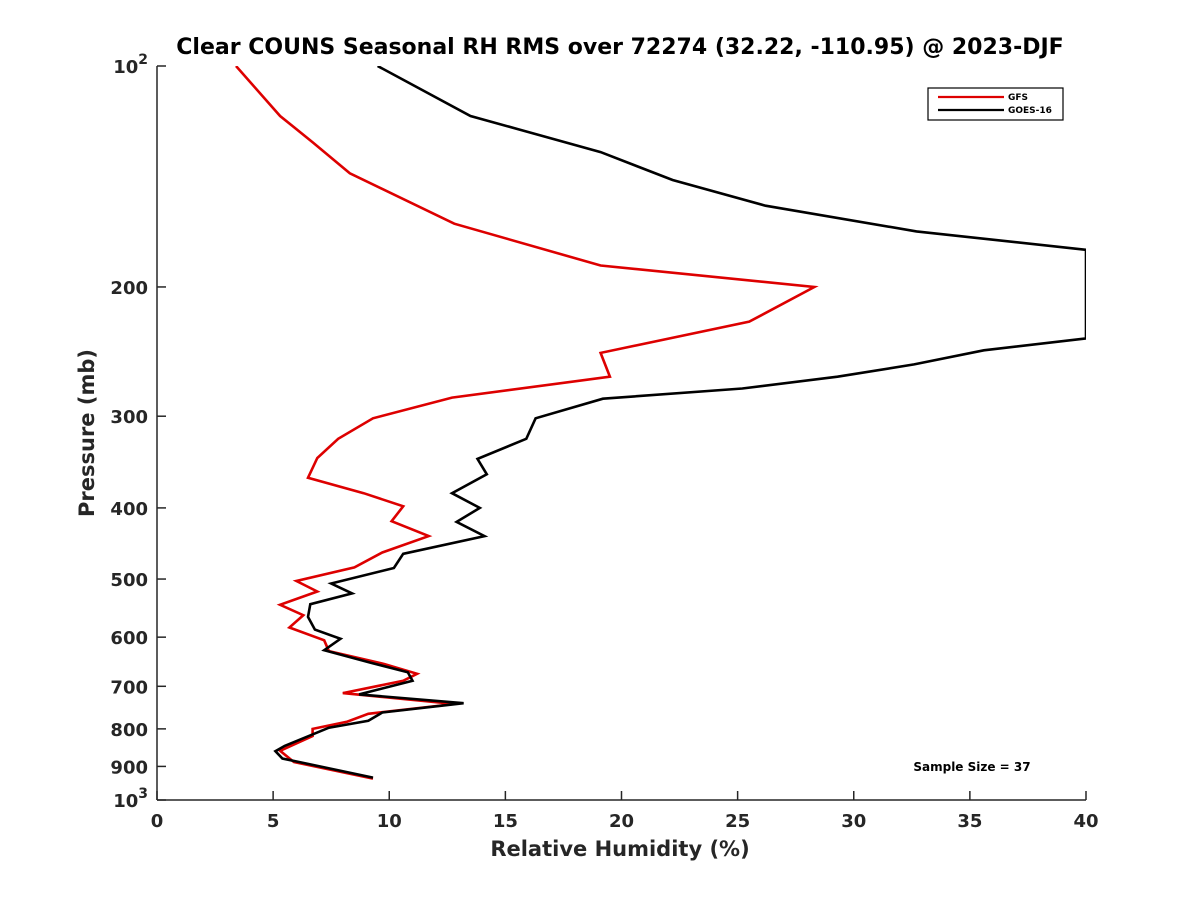  I want to click on x-tick-label: 20, so click(621, 821).